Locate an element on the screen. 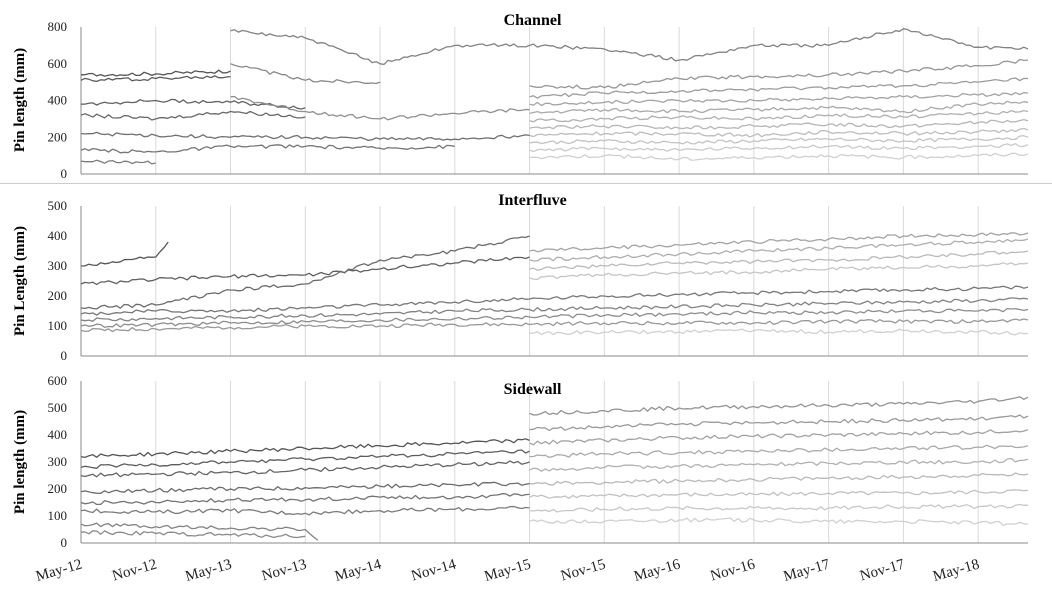 The image size is (1052, 597). x-tick-label: Nov-16 is located at coordinates (733, 570).